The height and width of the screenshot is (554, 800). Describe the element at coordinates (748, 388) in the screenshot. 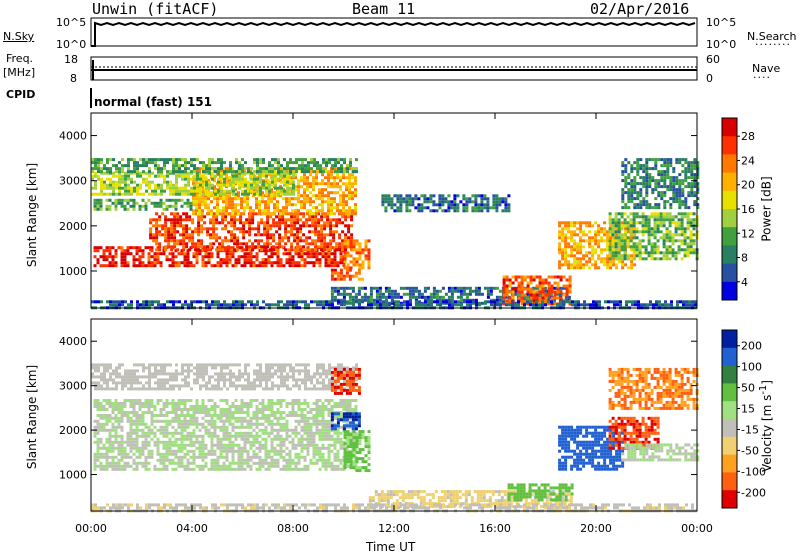

I see `velocity-colorbar-tick-label-2: 50` at that location.